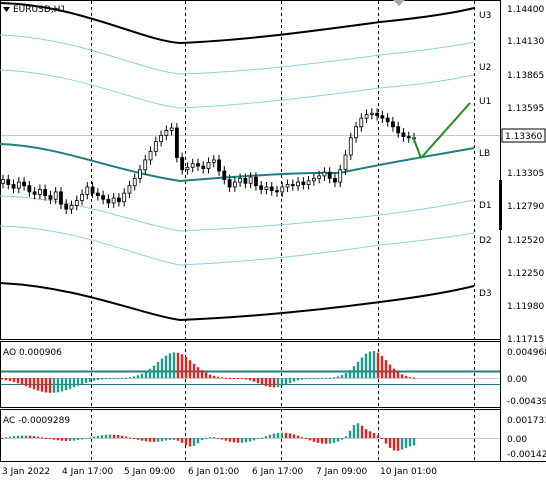  Describe the element at coordinates (525, 340) in the screenshot. I see `price-tick: 1.11715` at that location.